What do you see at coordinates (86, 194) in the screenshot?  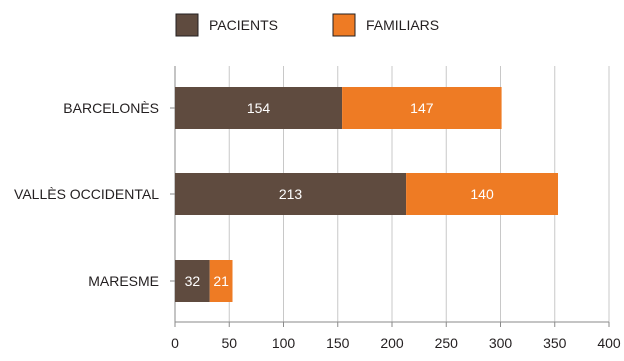 I see `category-label-valles-occidental: VALLÈS OCCIDENTAL` at bounding box center [86, 194].